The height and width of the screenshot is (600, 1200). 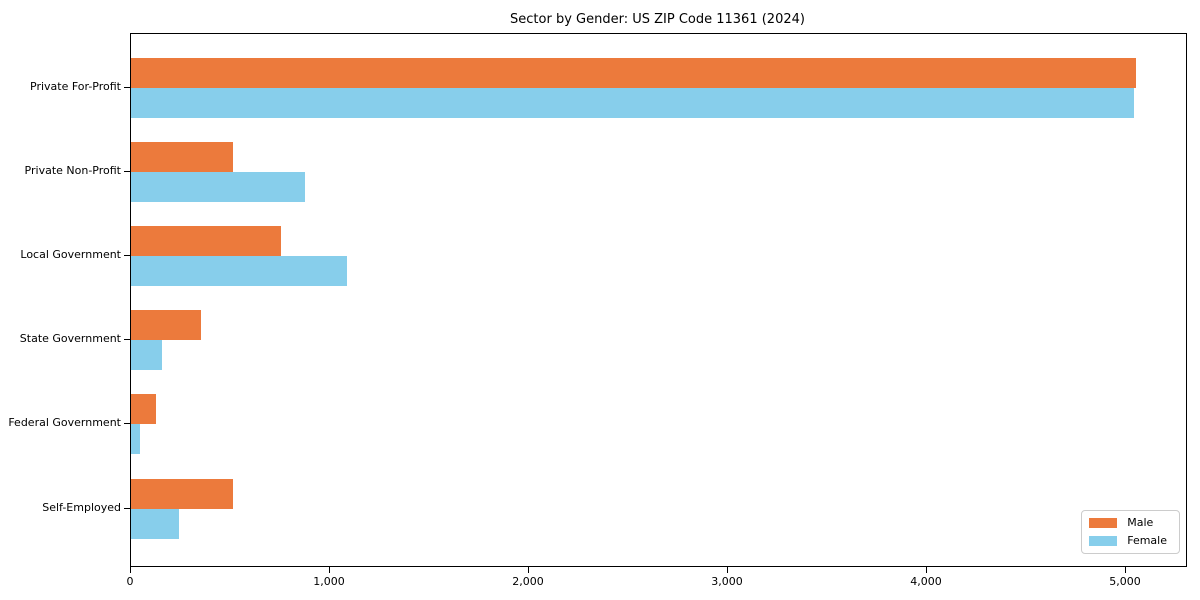 I want to click on x-tick-label: 1,000, so click(x=329, y=581).